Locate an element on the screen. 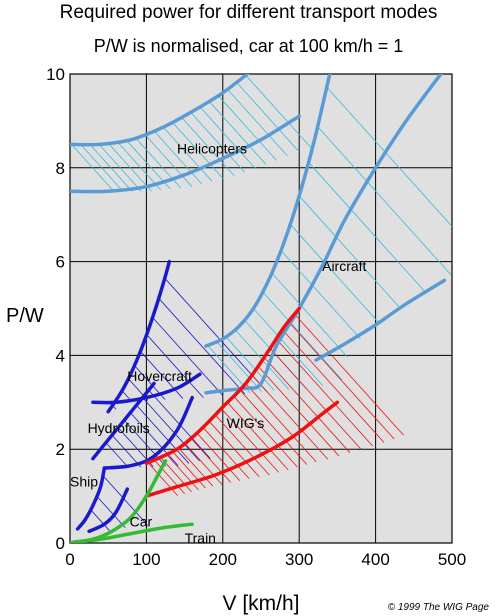 Image resolution: width=497 pixels, height=616 pixels. hydrofoils-lower-curve is located at coordinates (148, 432).